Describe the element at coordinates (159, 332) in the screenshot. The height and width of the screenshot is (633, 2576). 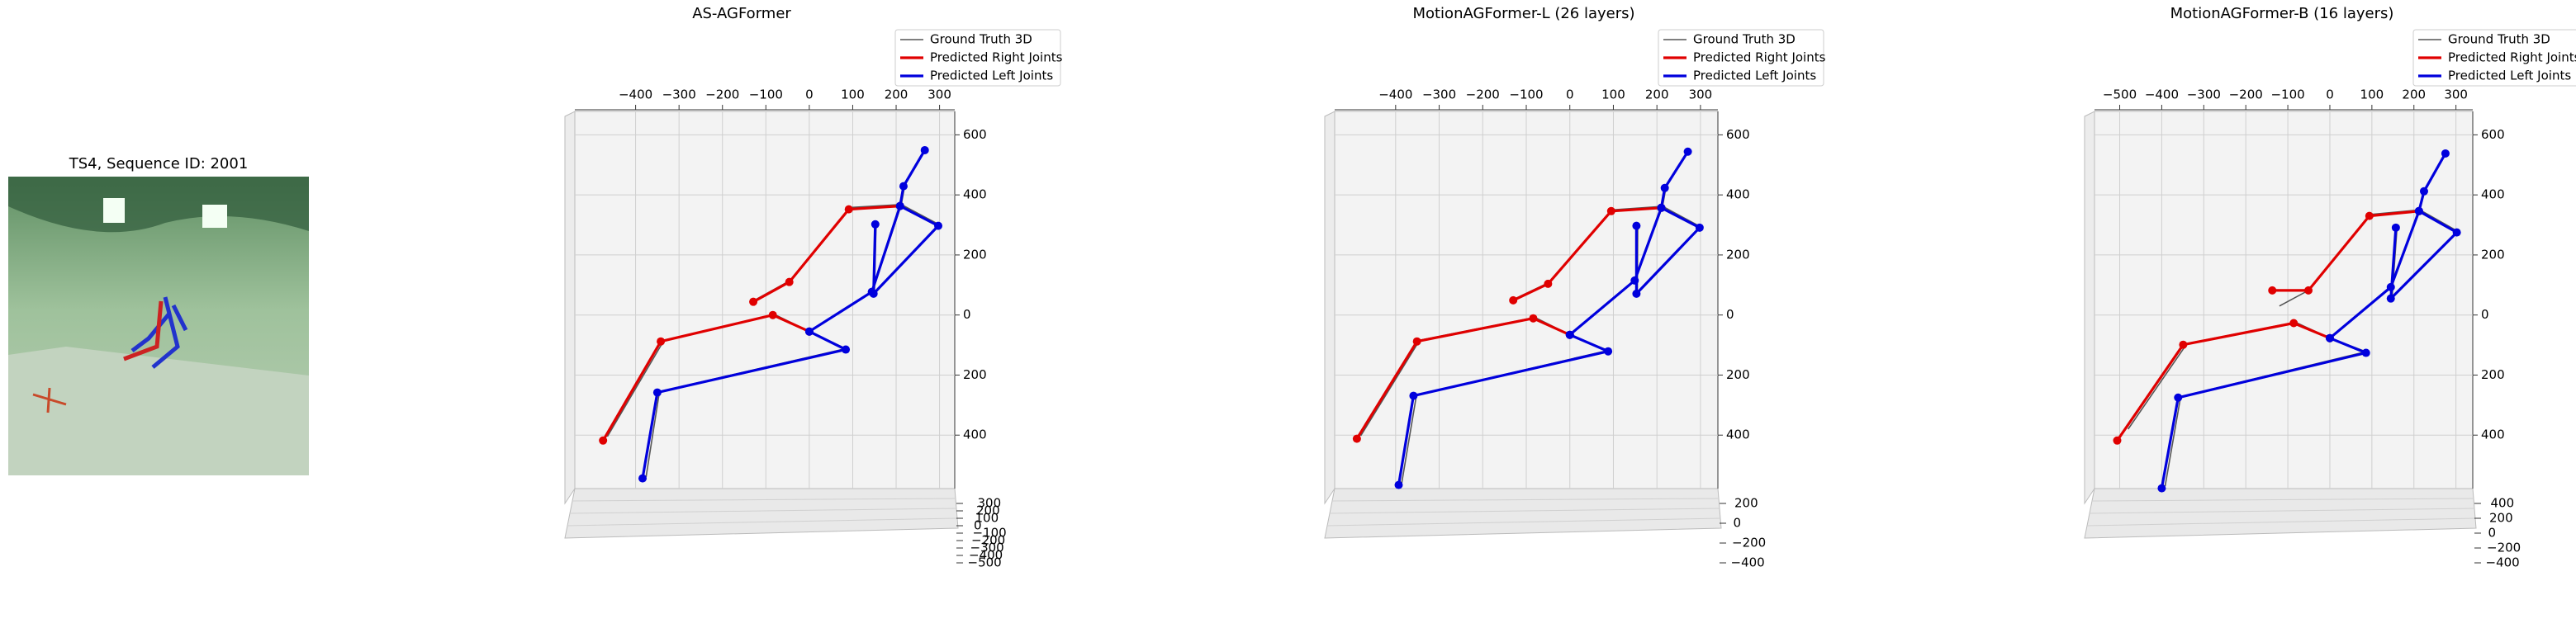
I see `photo-subject` at that location.